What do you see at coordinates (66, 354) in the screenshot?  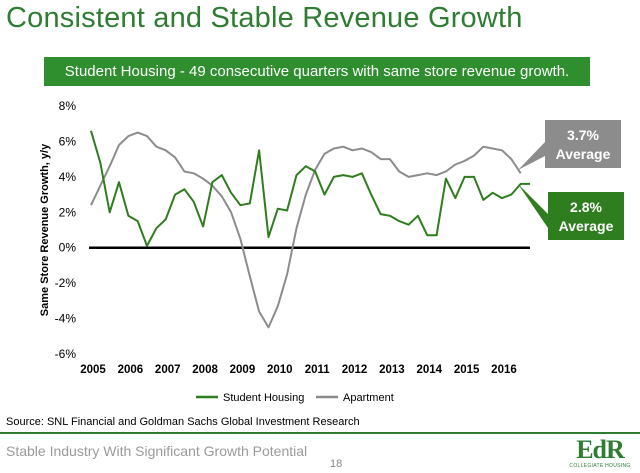 I see `y-tick-label: -6%` at bounding box center [66, 354].